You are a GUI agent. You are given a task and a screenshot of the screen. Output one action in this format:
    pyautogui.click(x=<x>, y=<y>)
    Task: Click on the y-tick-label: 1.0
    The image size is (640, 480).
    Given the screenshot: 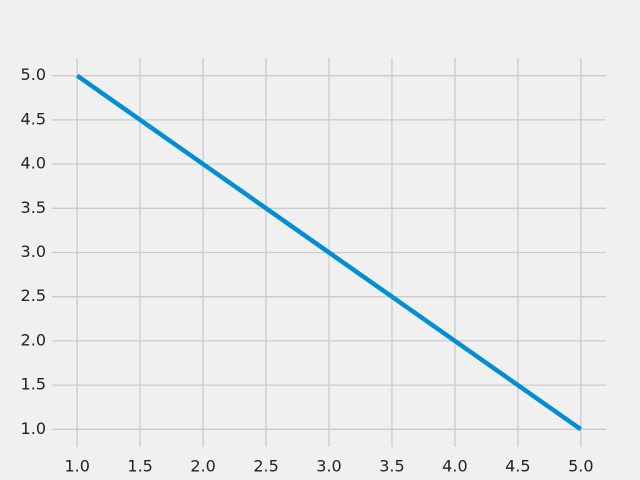 What is the action you would take?
    pyautogui.click(x=33, y=428)
    